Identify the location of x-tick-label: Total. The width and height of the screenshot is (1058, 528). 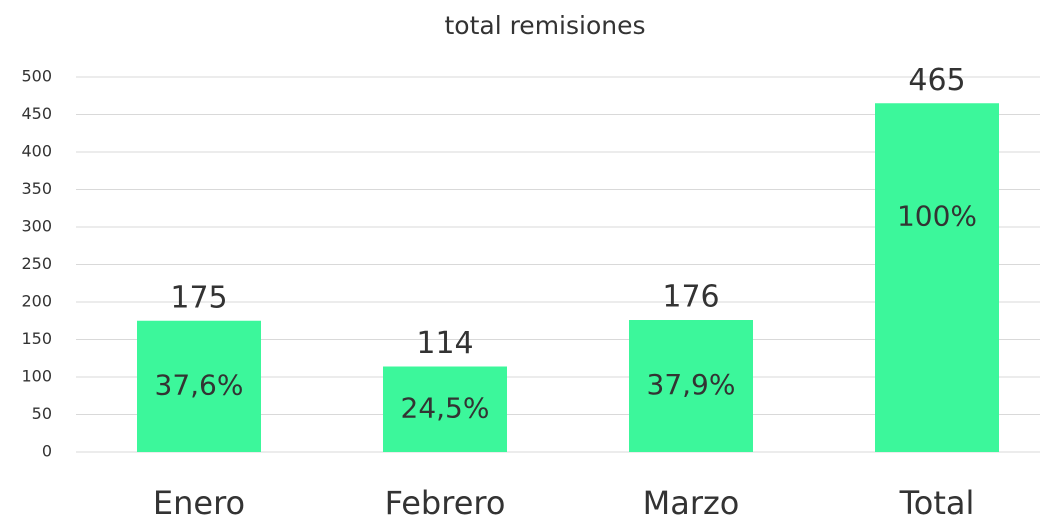
(937, 503).